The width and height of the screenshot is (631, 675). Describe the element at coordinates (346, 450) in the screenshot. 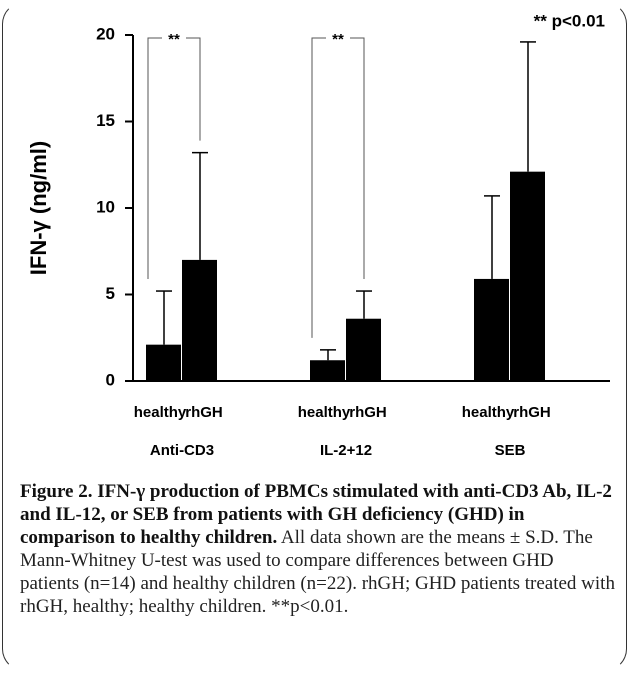

I see `group-label: IL-2+12` at that location.